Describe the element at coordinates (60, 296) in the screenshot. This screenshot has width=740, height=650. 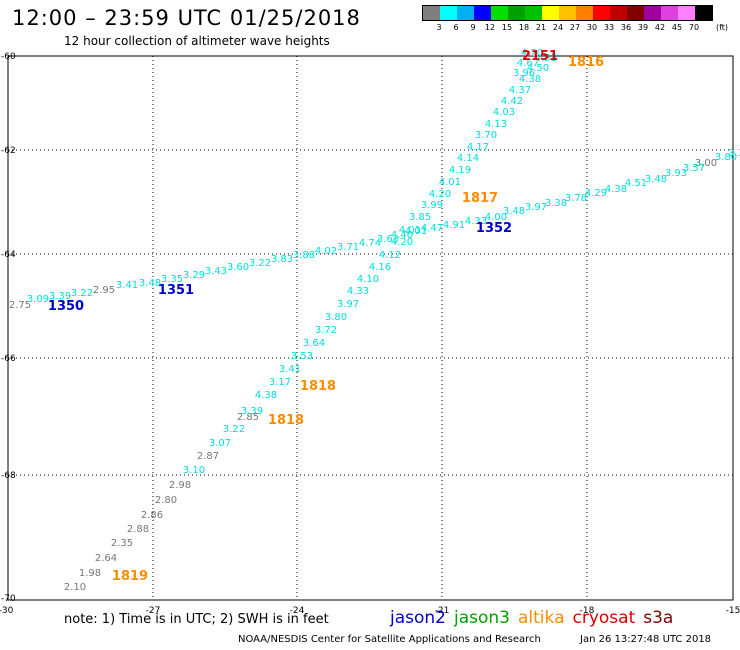
I see `wave-height-label: 3.39` at that location.